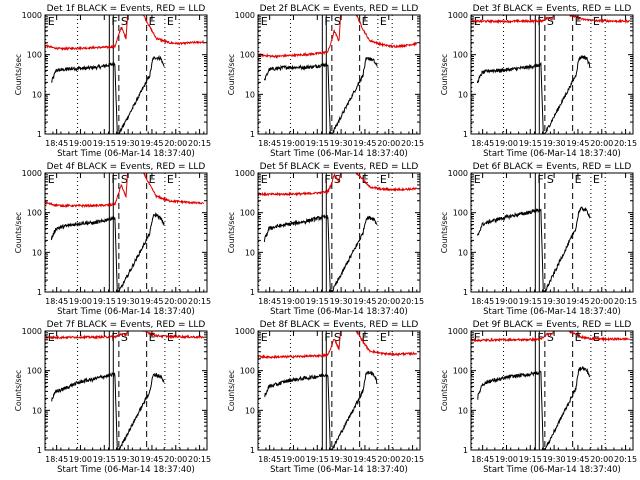  Describe the element at coordinates (552, 9) in the screenshot. I see `panel-title: Det 3f BLACK = Events, RED = LLD` at that location.